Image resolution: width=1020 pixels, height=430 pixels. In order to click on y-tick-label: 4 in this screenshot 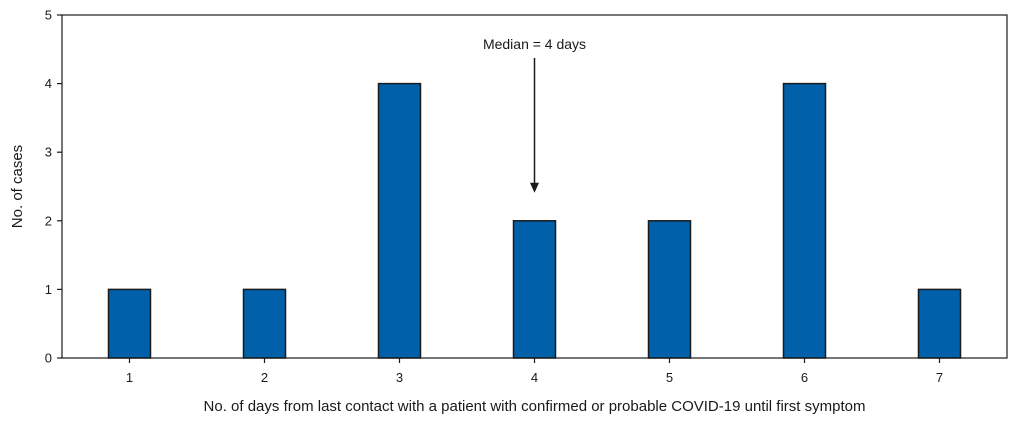, I will do `click(48, 83)`.